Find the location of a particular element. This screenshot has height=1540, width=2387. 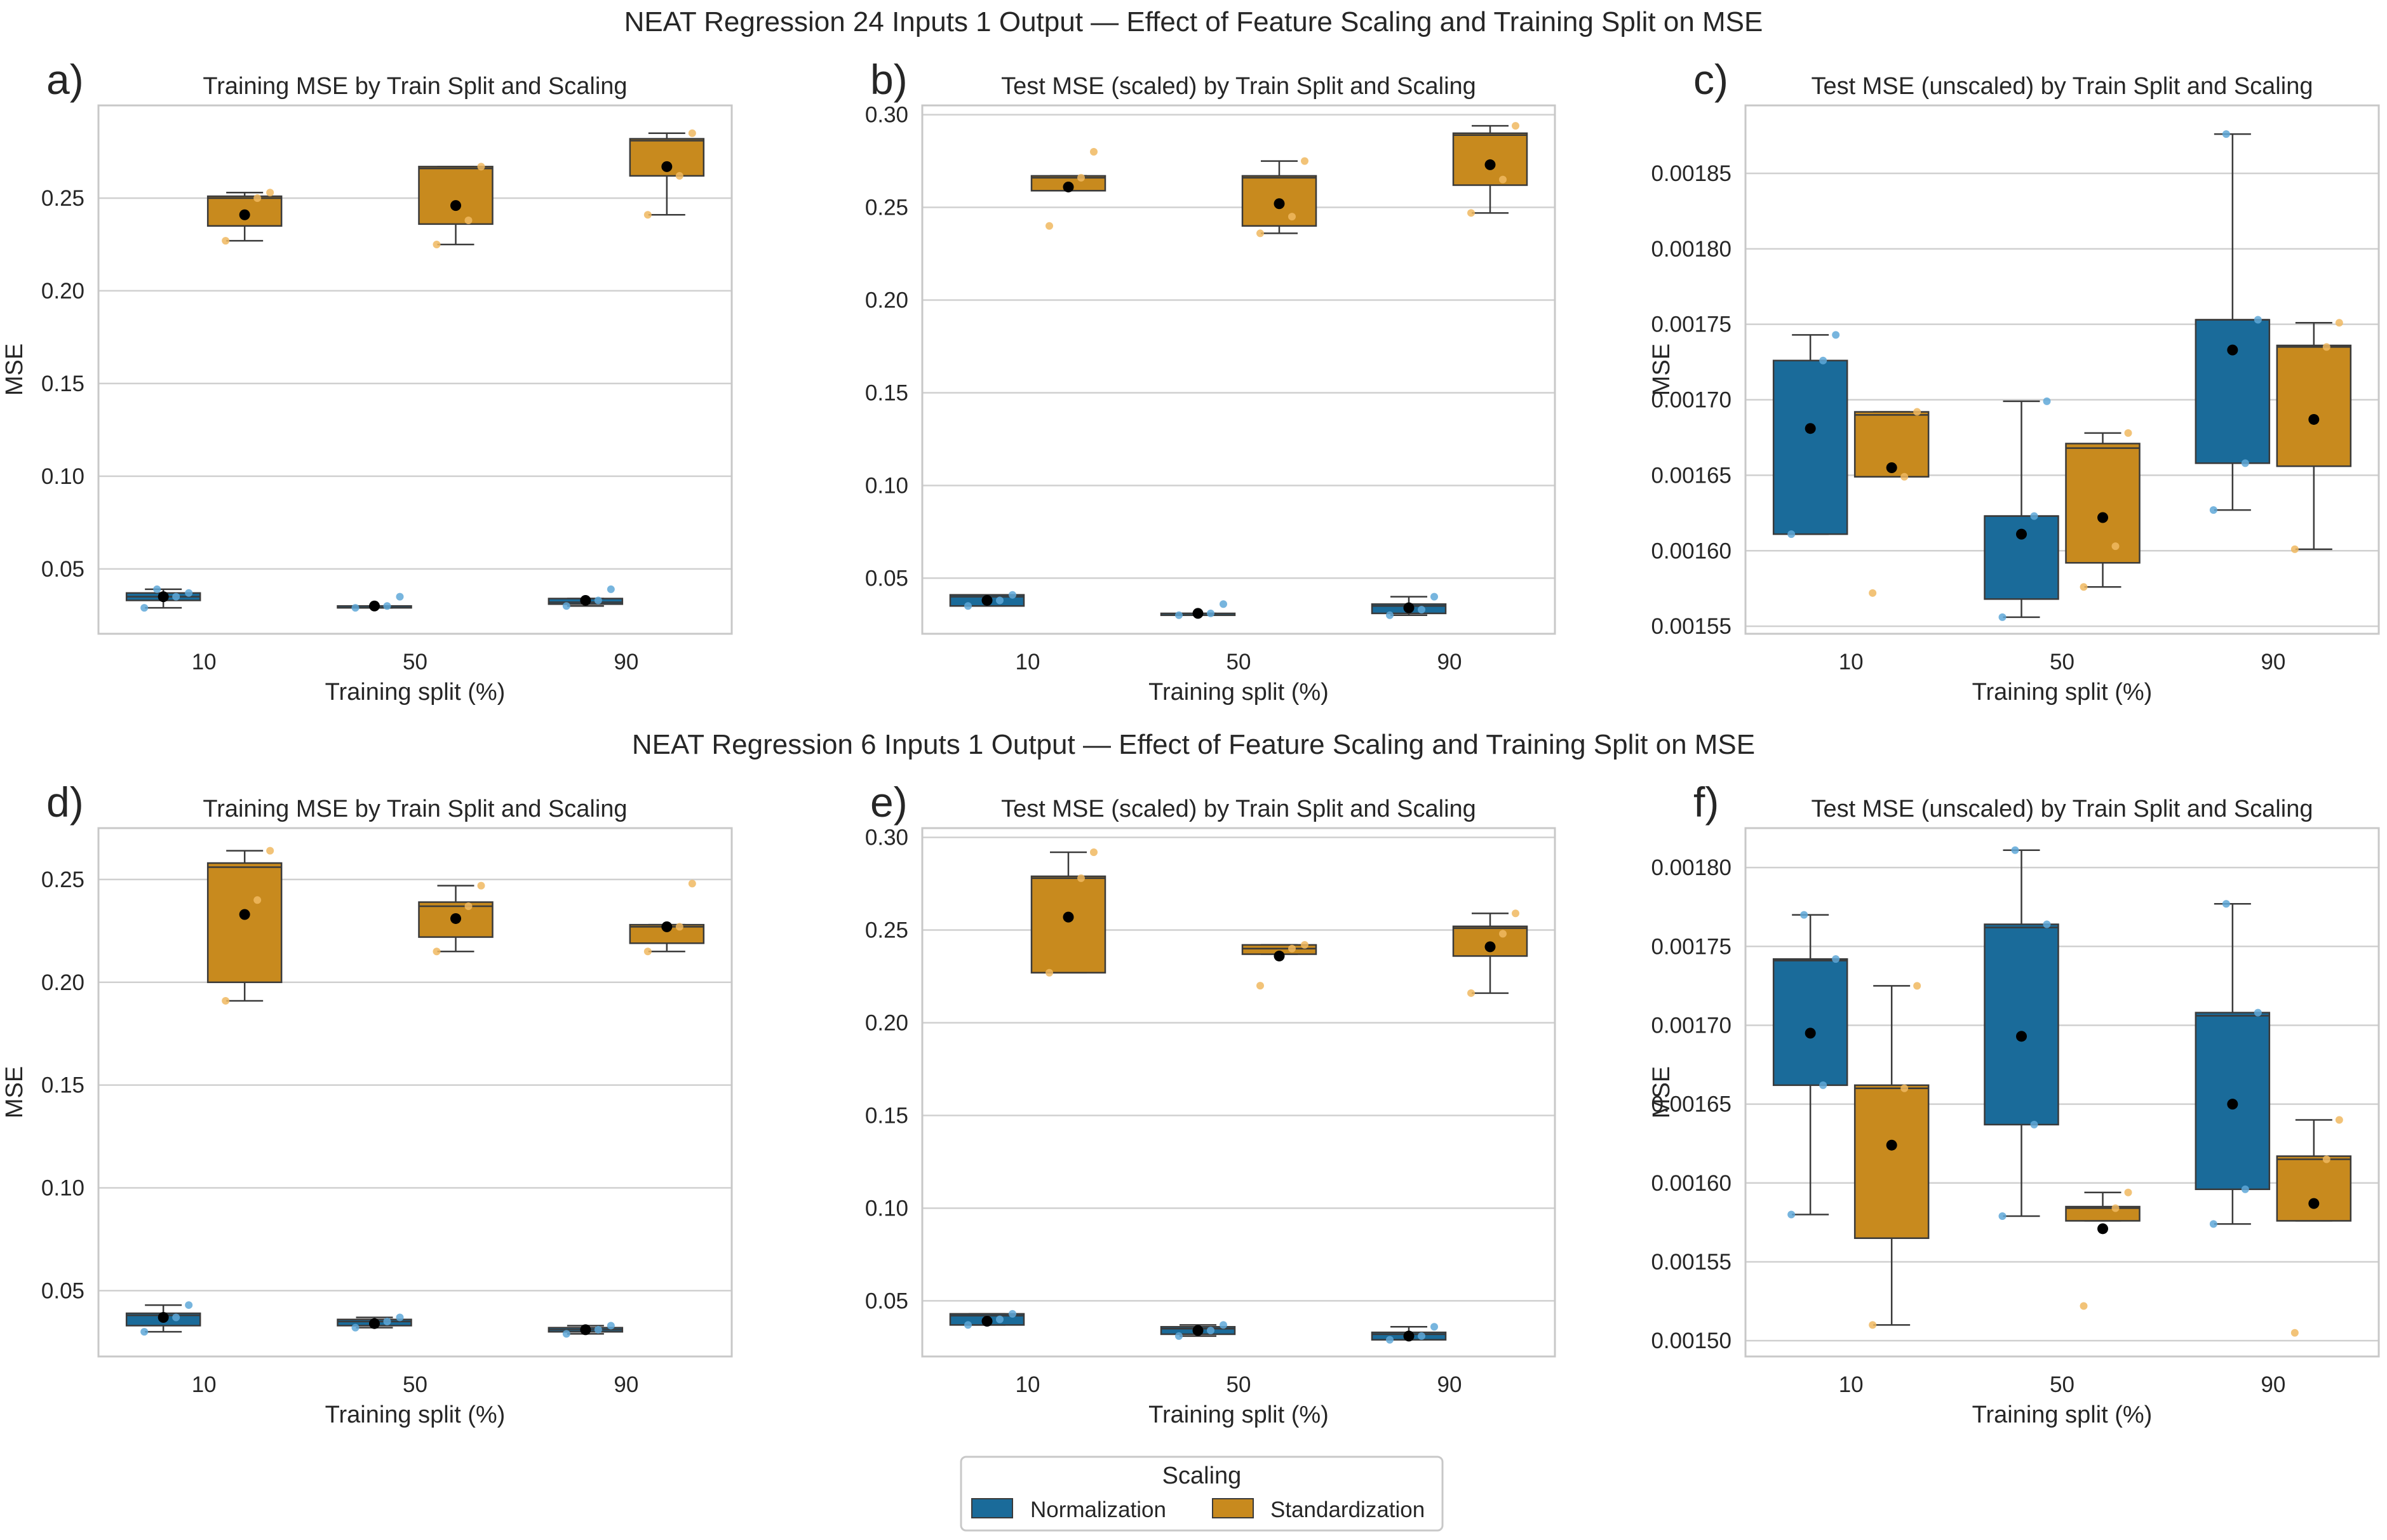

x-axis-label: Training split (%) is located at coordinates (1238, 1415).